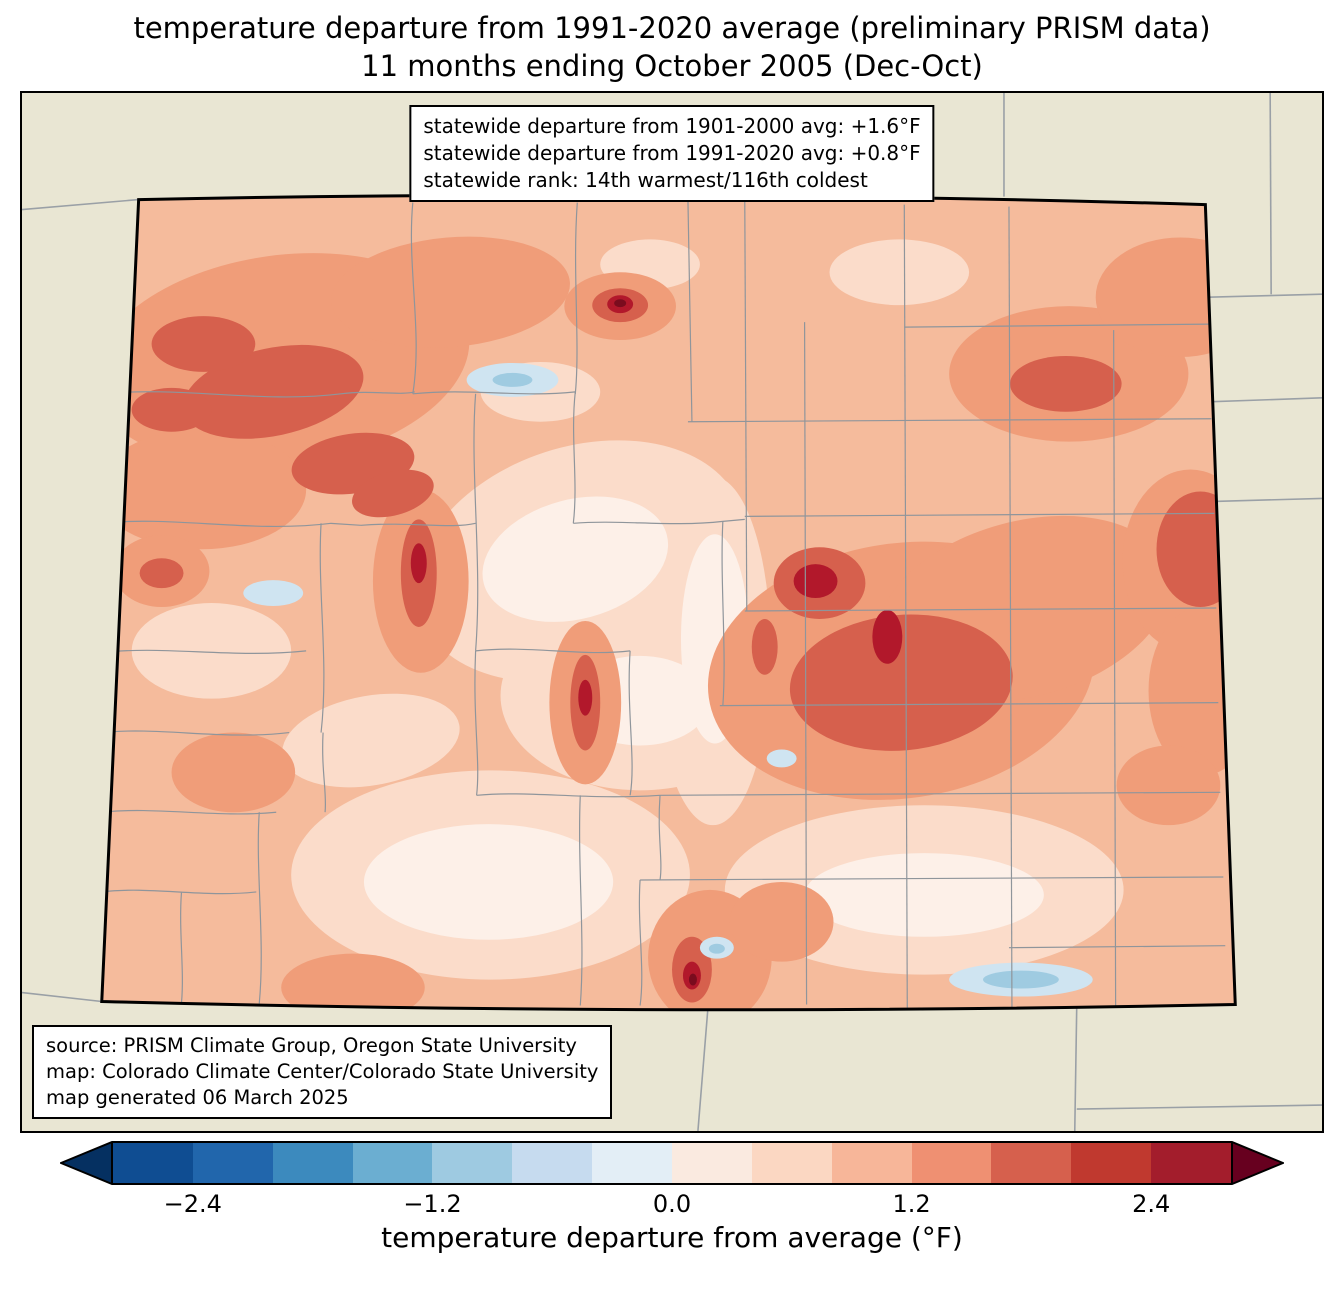 This screenshot has height=1299, width=1344. I want to click on colorbar-tick: 0.0, so click(672, 1204).